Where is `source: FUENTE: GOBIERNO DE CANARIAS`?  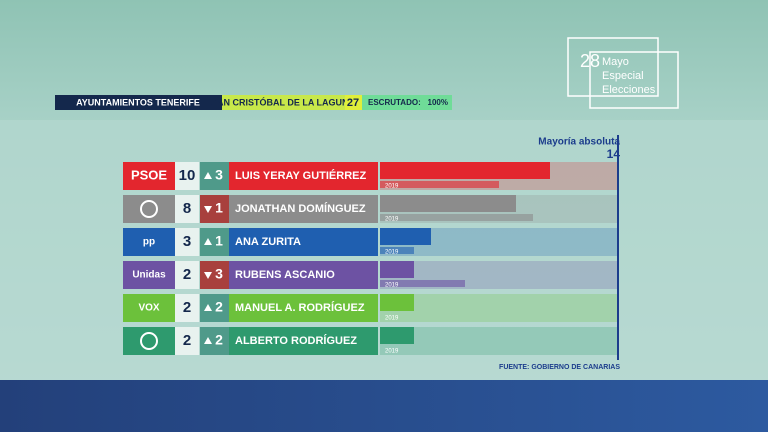
source: FUENTE: GOBIERNO DE CANARIAS is located at coordinates (559, 367).